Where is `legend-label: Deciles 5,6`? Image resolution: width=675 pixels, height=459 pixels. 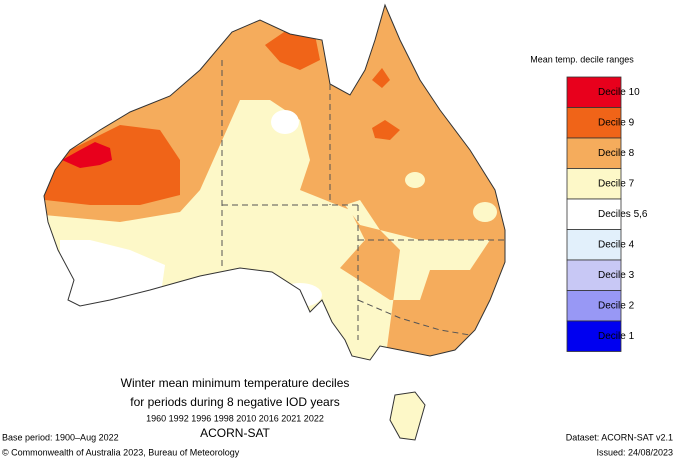
legend-label: Deciles 5,6 is located at coordinates (623, 214).